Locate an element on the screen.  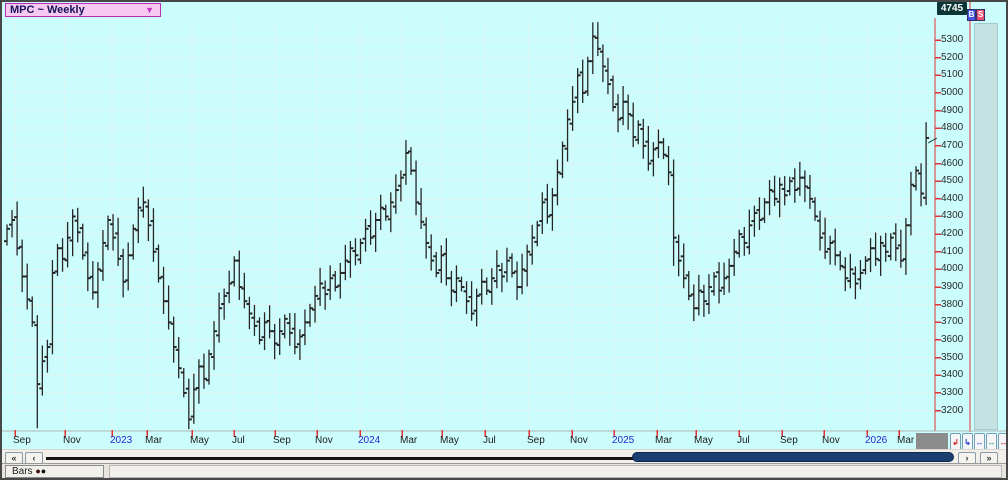
symbol-timeframe-dropdown: MPC ~ Weekly ▼ is located at coordinates (83, 10).